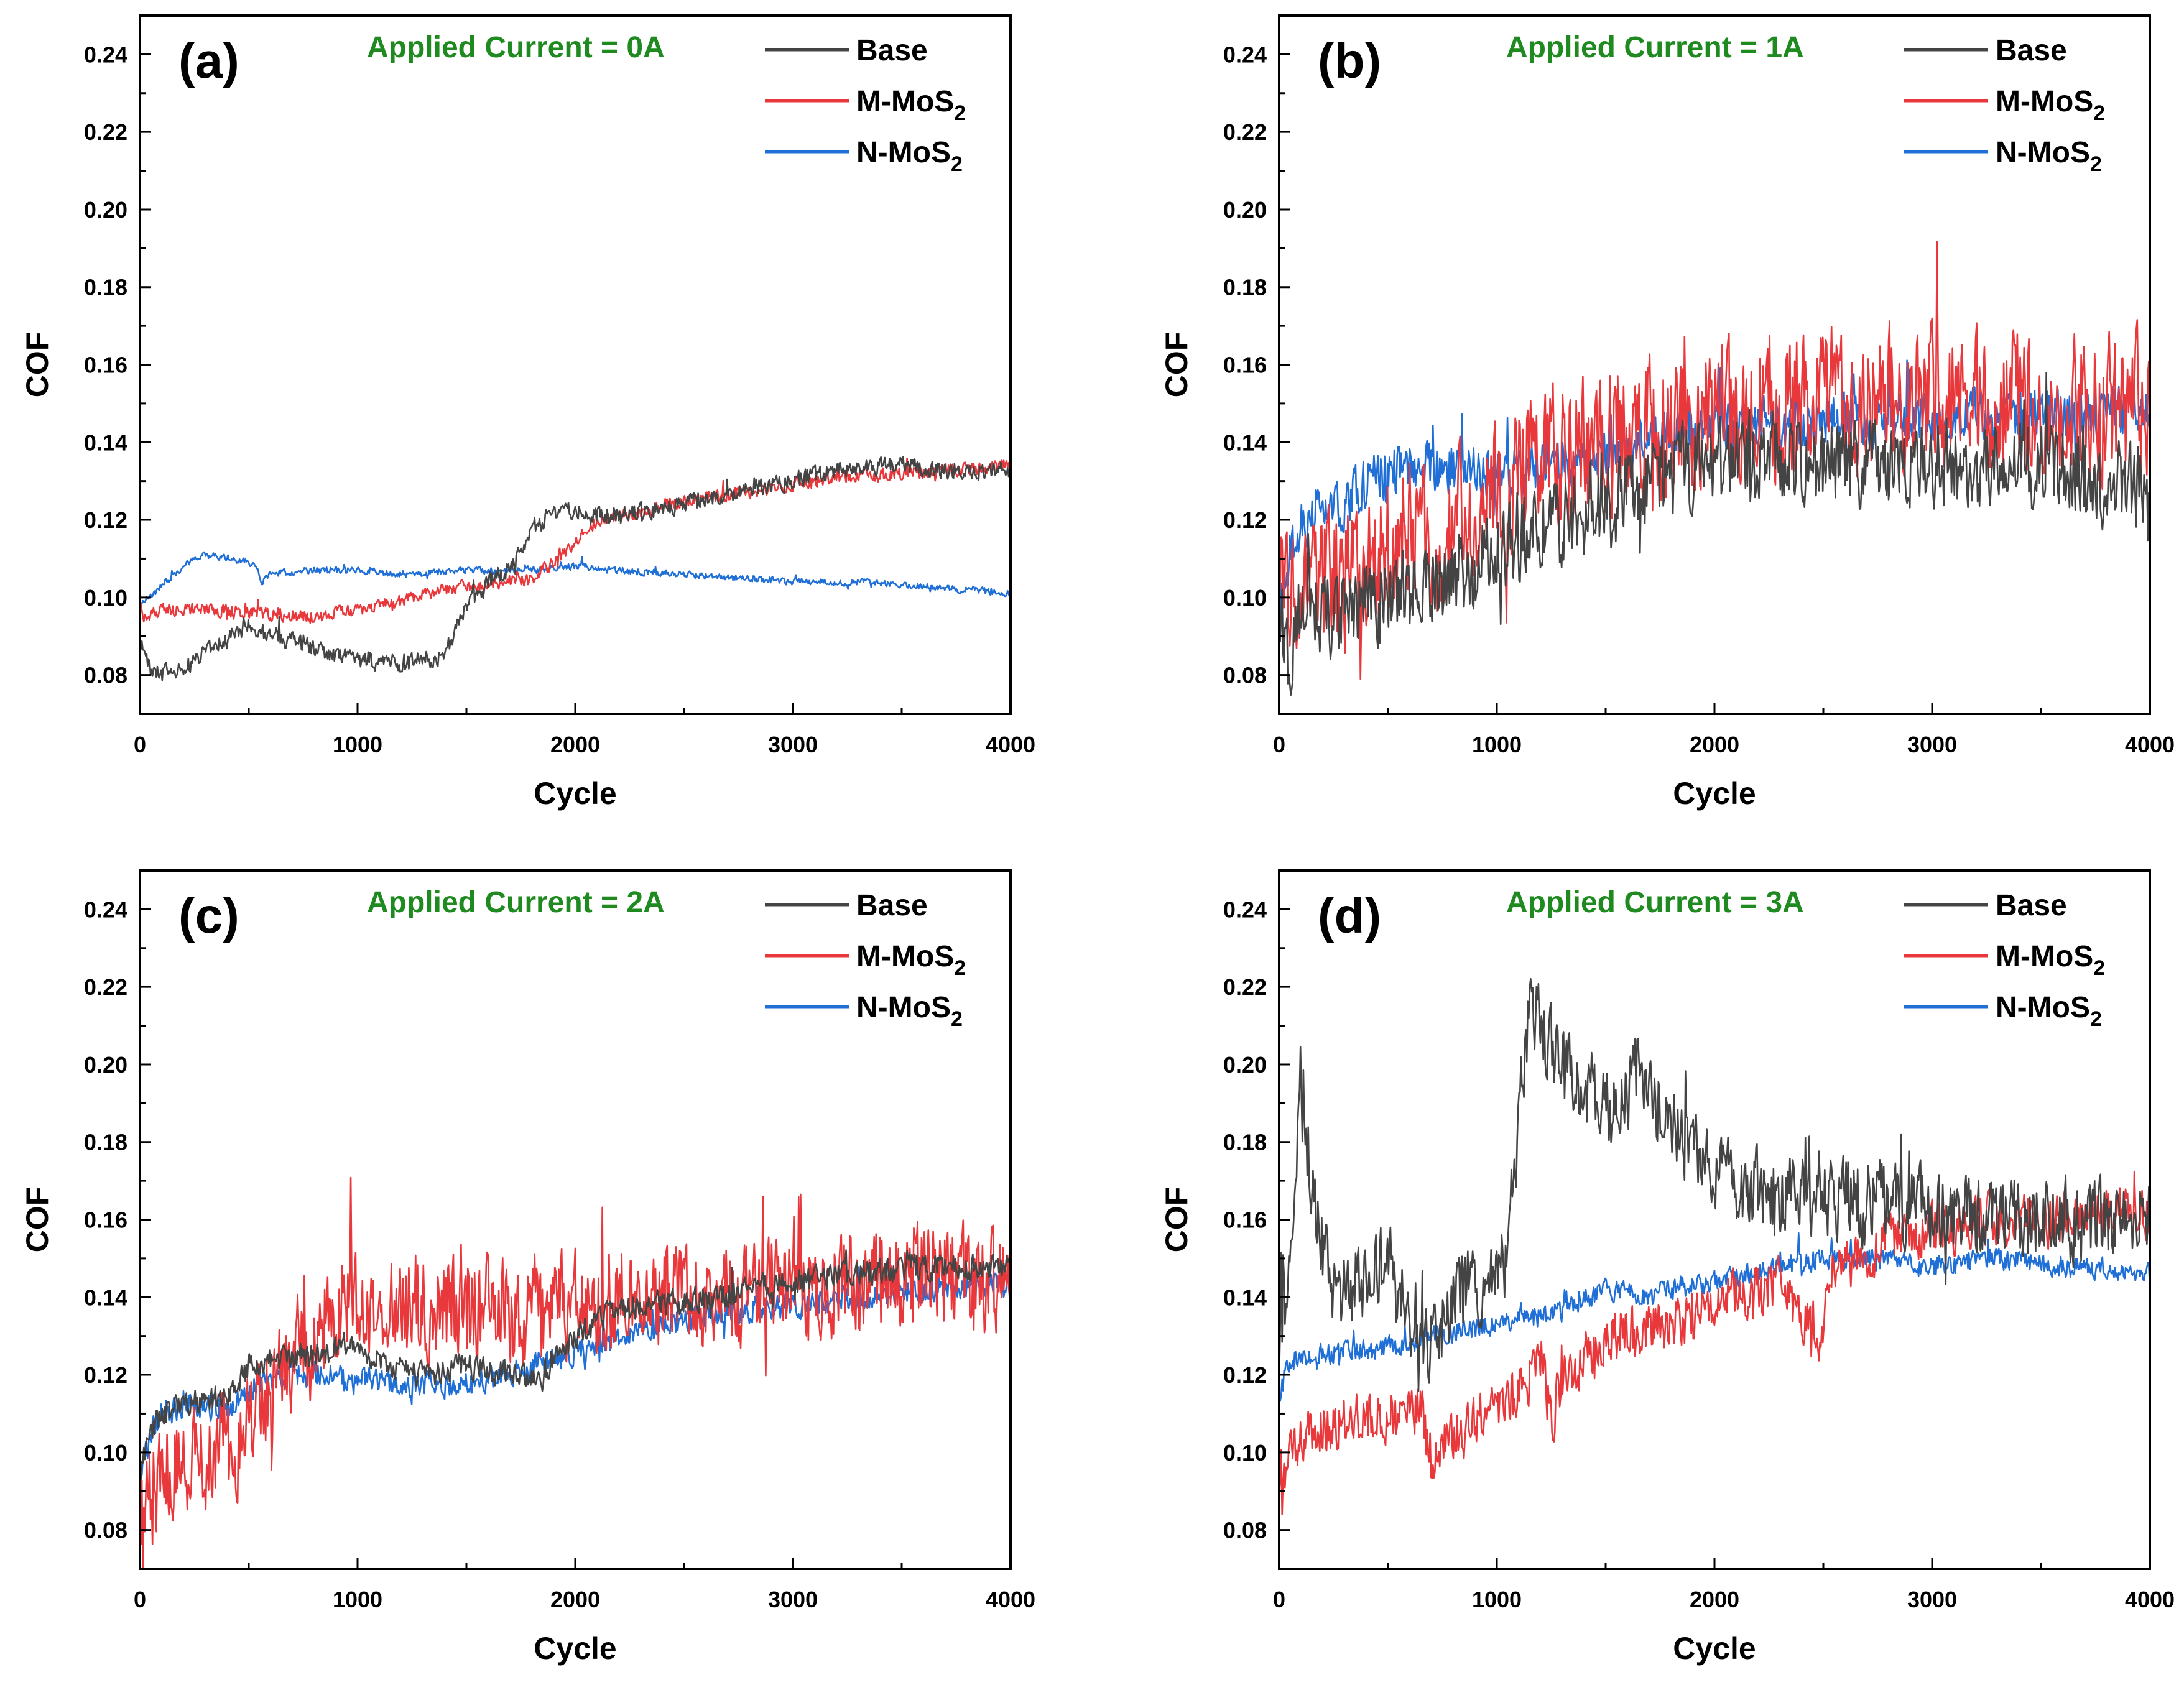 The width and height of the screenshot is (2184, 1690). What do you see at coordinates (575, 580) in the screenshot?
I see `series-line-n-mos2` at bounding box center [575, 580].